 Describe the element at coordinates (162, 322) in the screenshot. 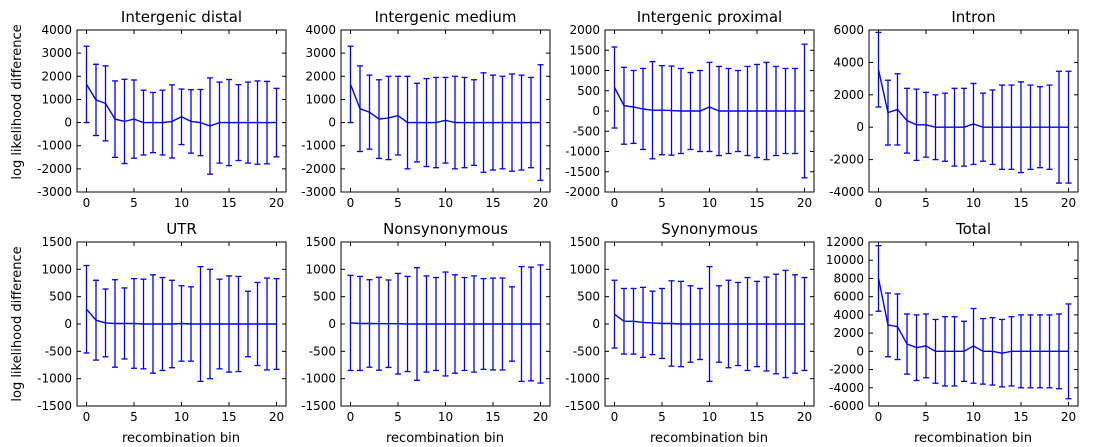

I see `subplot-5: UTR 0 5 10 15 20 -1500 -1000 -500 0 500 1000 1500` at that location.